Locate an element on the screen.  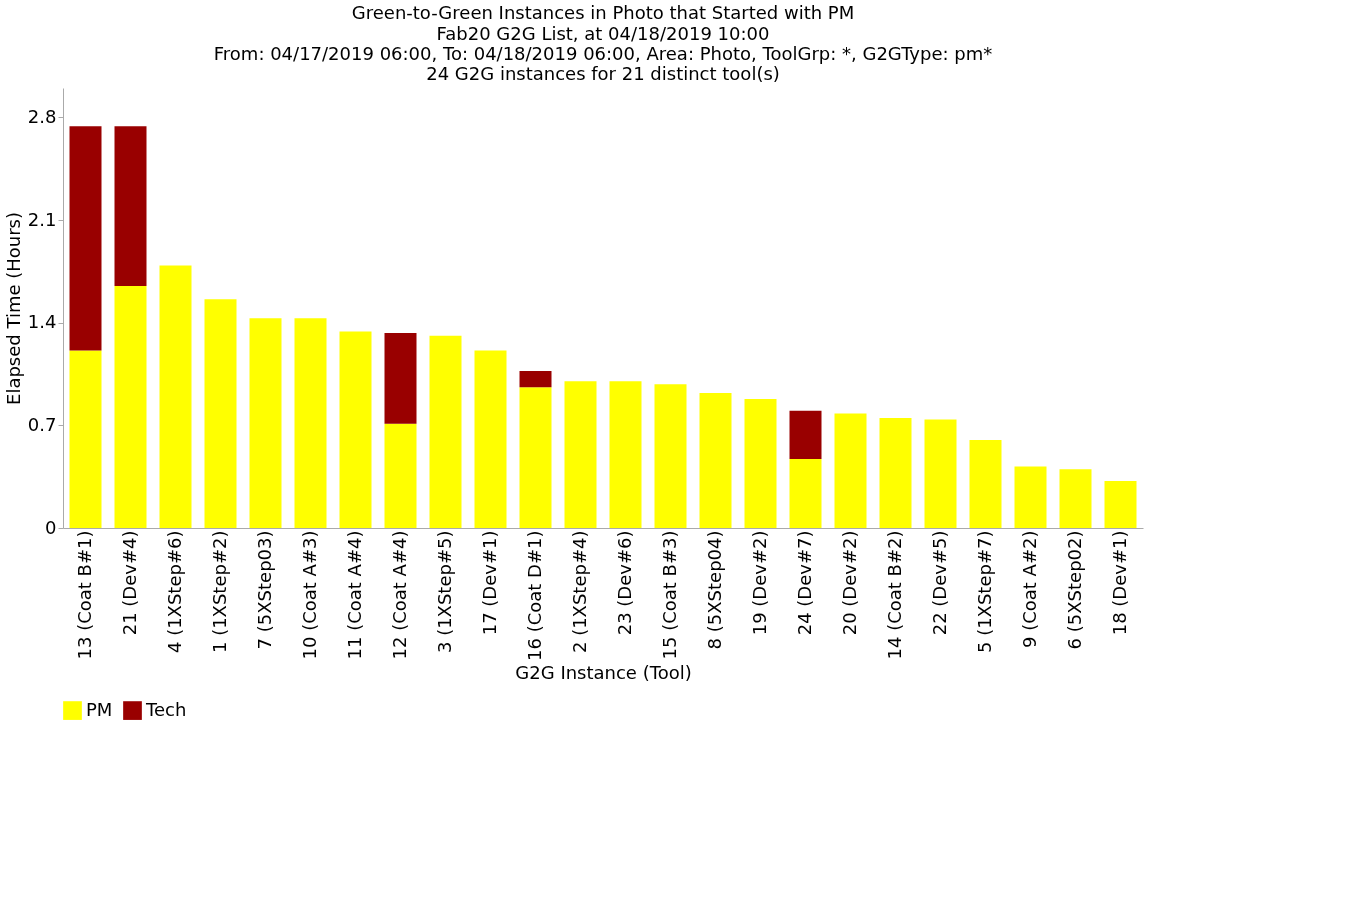
x-tick-label: 1 (1XStep#2) is located at coordinates (219, 592).